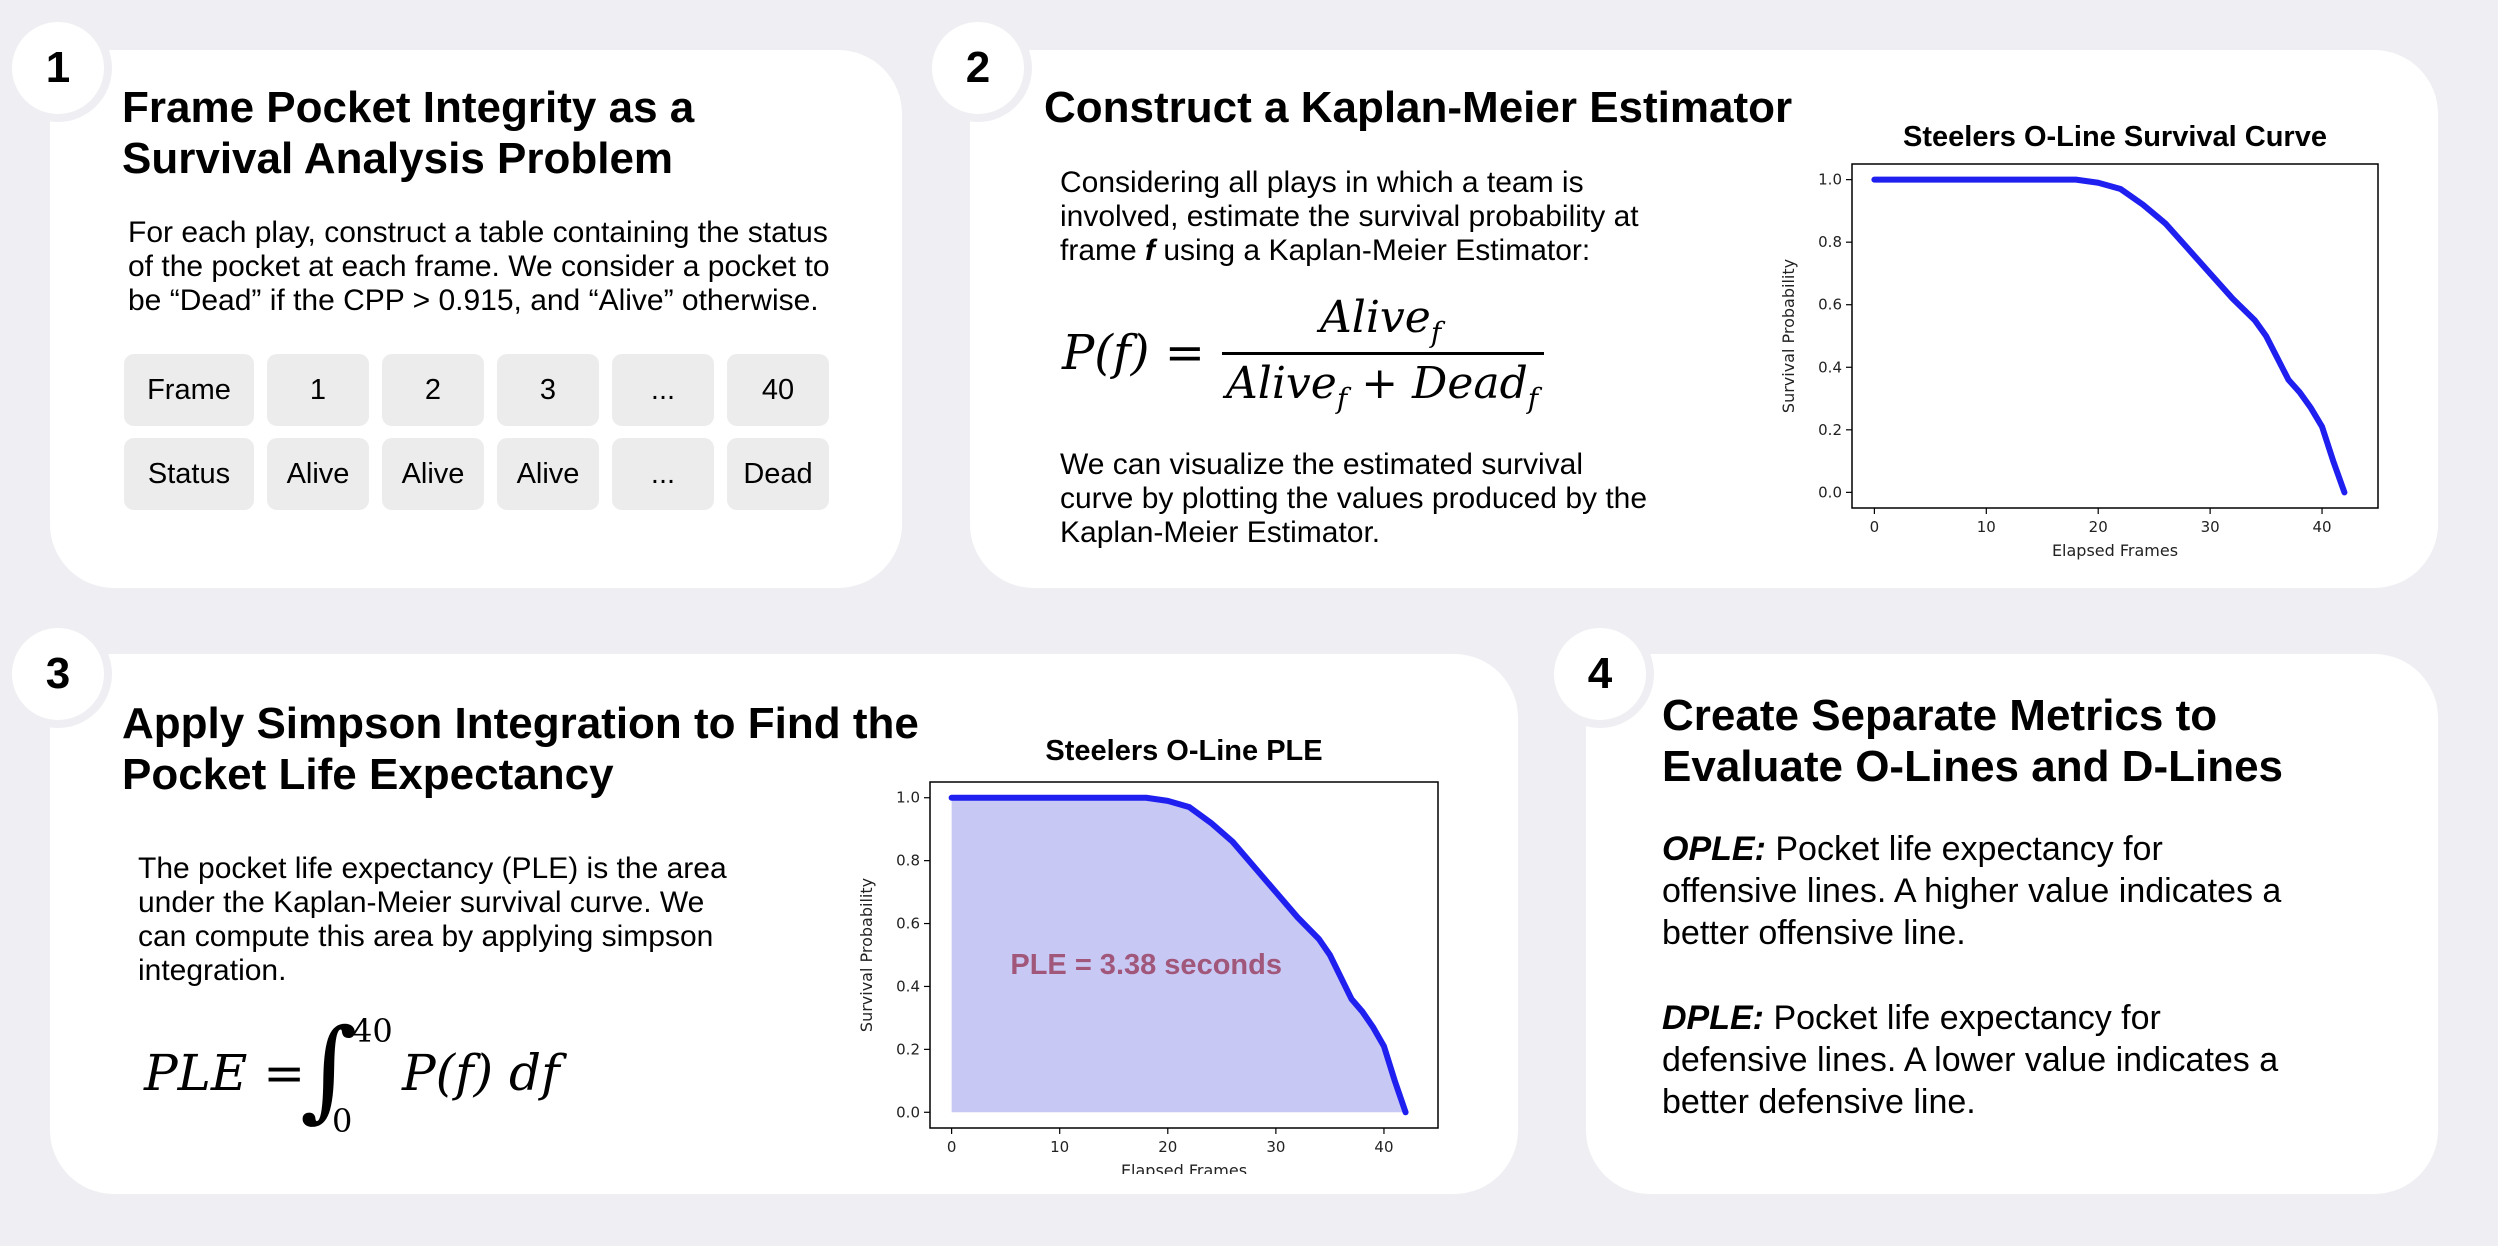 This screenshot has width=2498, height=1246. What do you see at coordinates (2210, 527) in the screenshot?
I see `x-tick-label: 30` at bounding box center [2210, 527].